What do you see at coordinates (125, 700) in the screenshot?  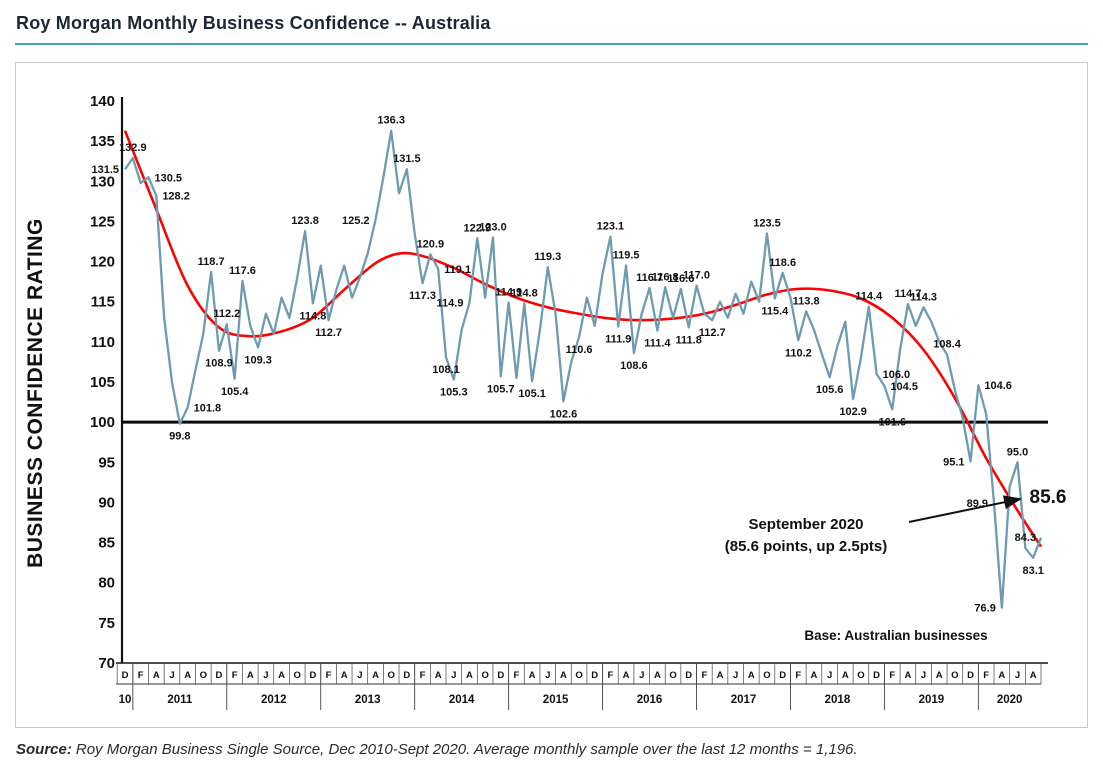 I see `x-year-label: 10` at bounding box center [125, 700].